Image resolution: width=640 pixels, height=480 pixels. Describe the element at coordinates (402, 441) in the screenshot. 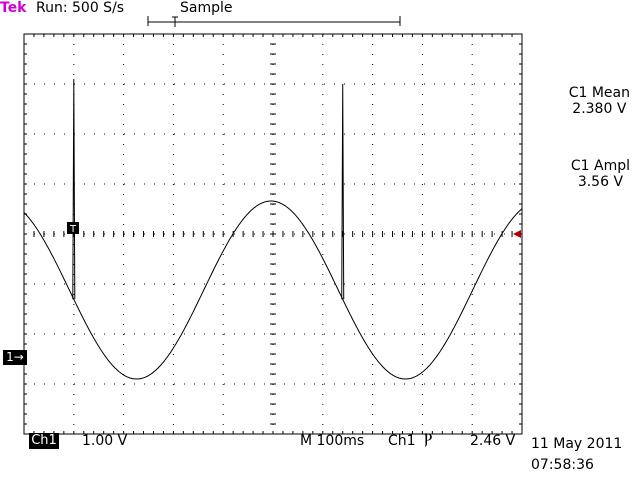

I see `trigger-source: Ch1` at that location.